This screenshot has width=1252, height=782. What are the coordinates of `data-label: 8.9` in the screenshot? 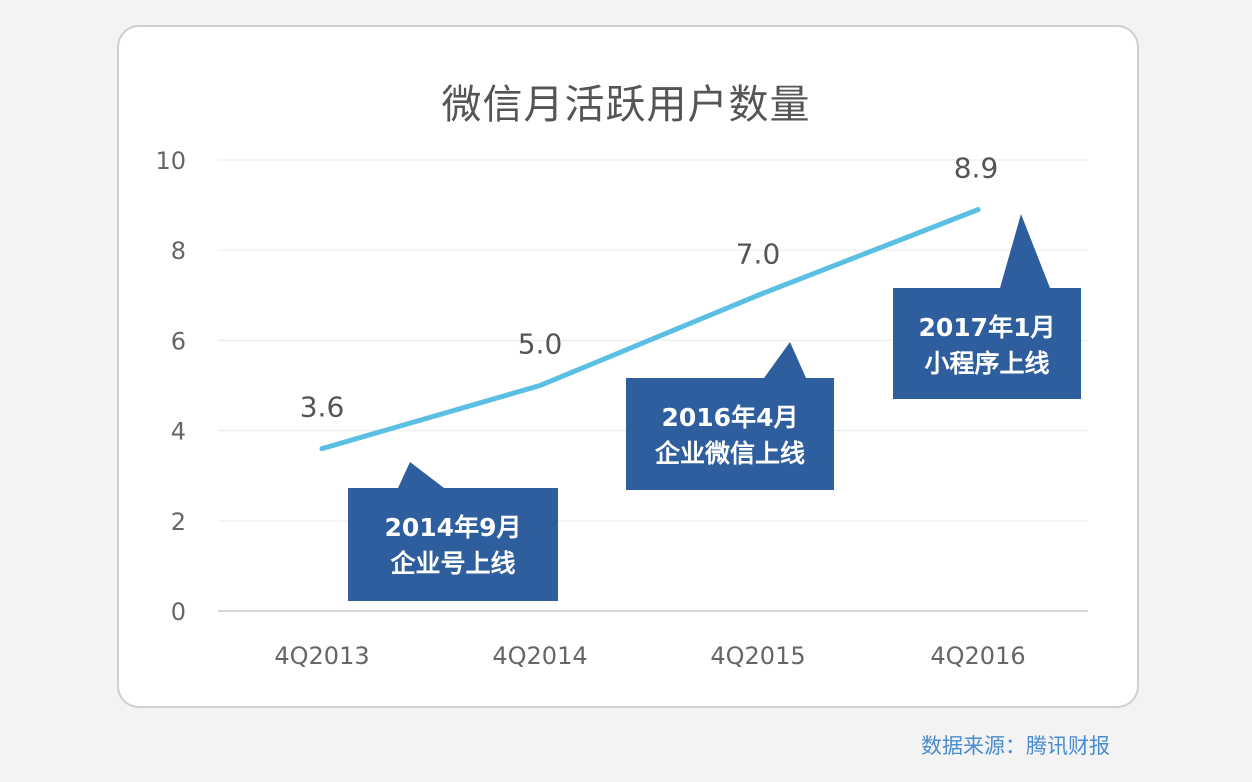 It's located at (976, 168).